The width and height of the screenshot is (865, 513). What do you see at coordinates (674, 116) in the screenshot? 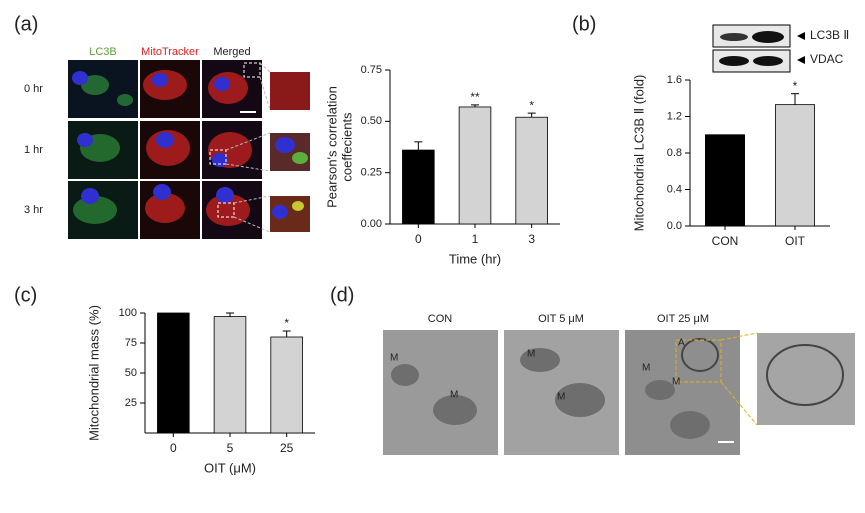
I see `y-tick-label: 1.2` at bounding box center [674, 116].